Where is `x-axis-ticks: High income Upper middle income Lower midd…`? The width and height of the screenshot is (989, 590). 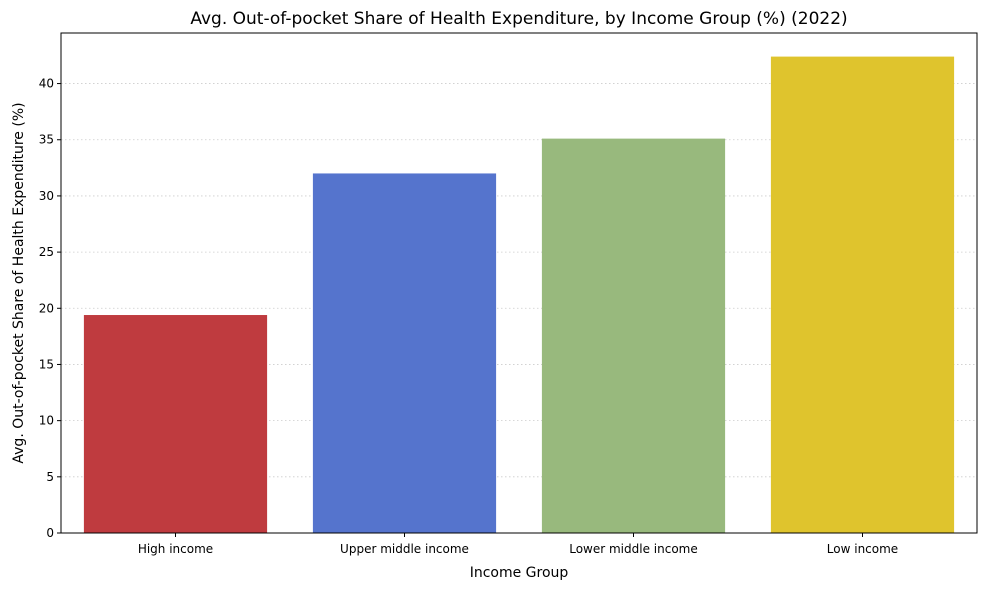
x-axis-ticks: High income Upper middle income Lower midd… is located at coordinates (518, 544).